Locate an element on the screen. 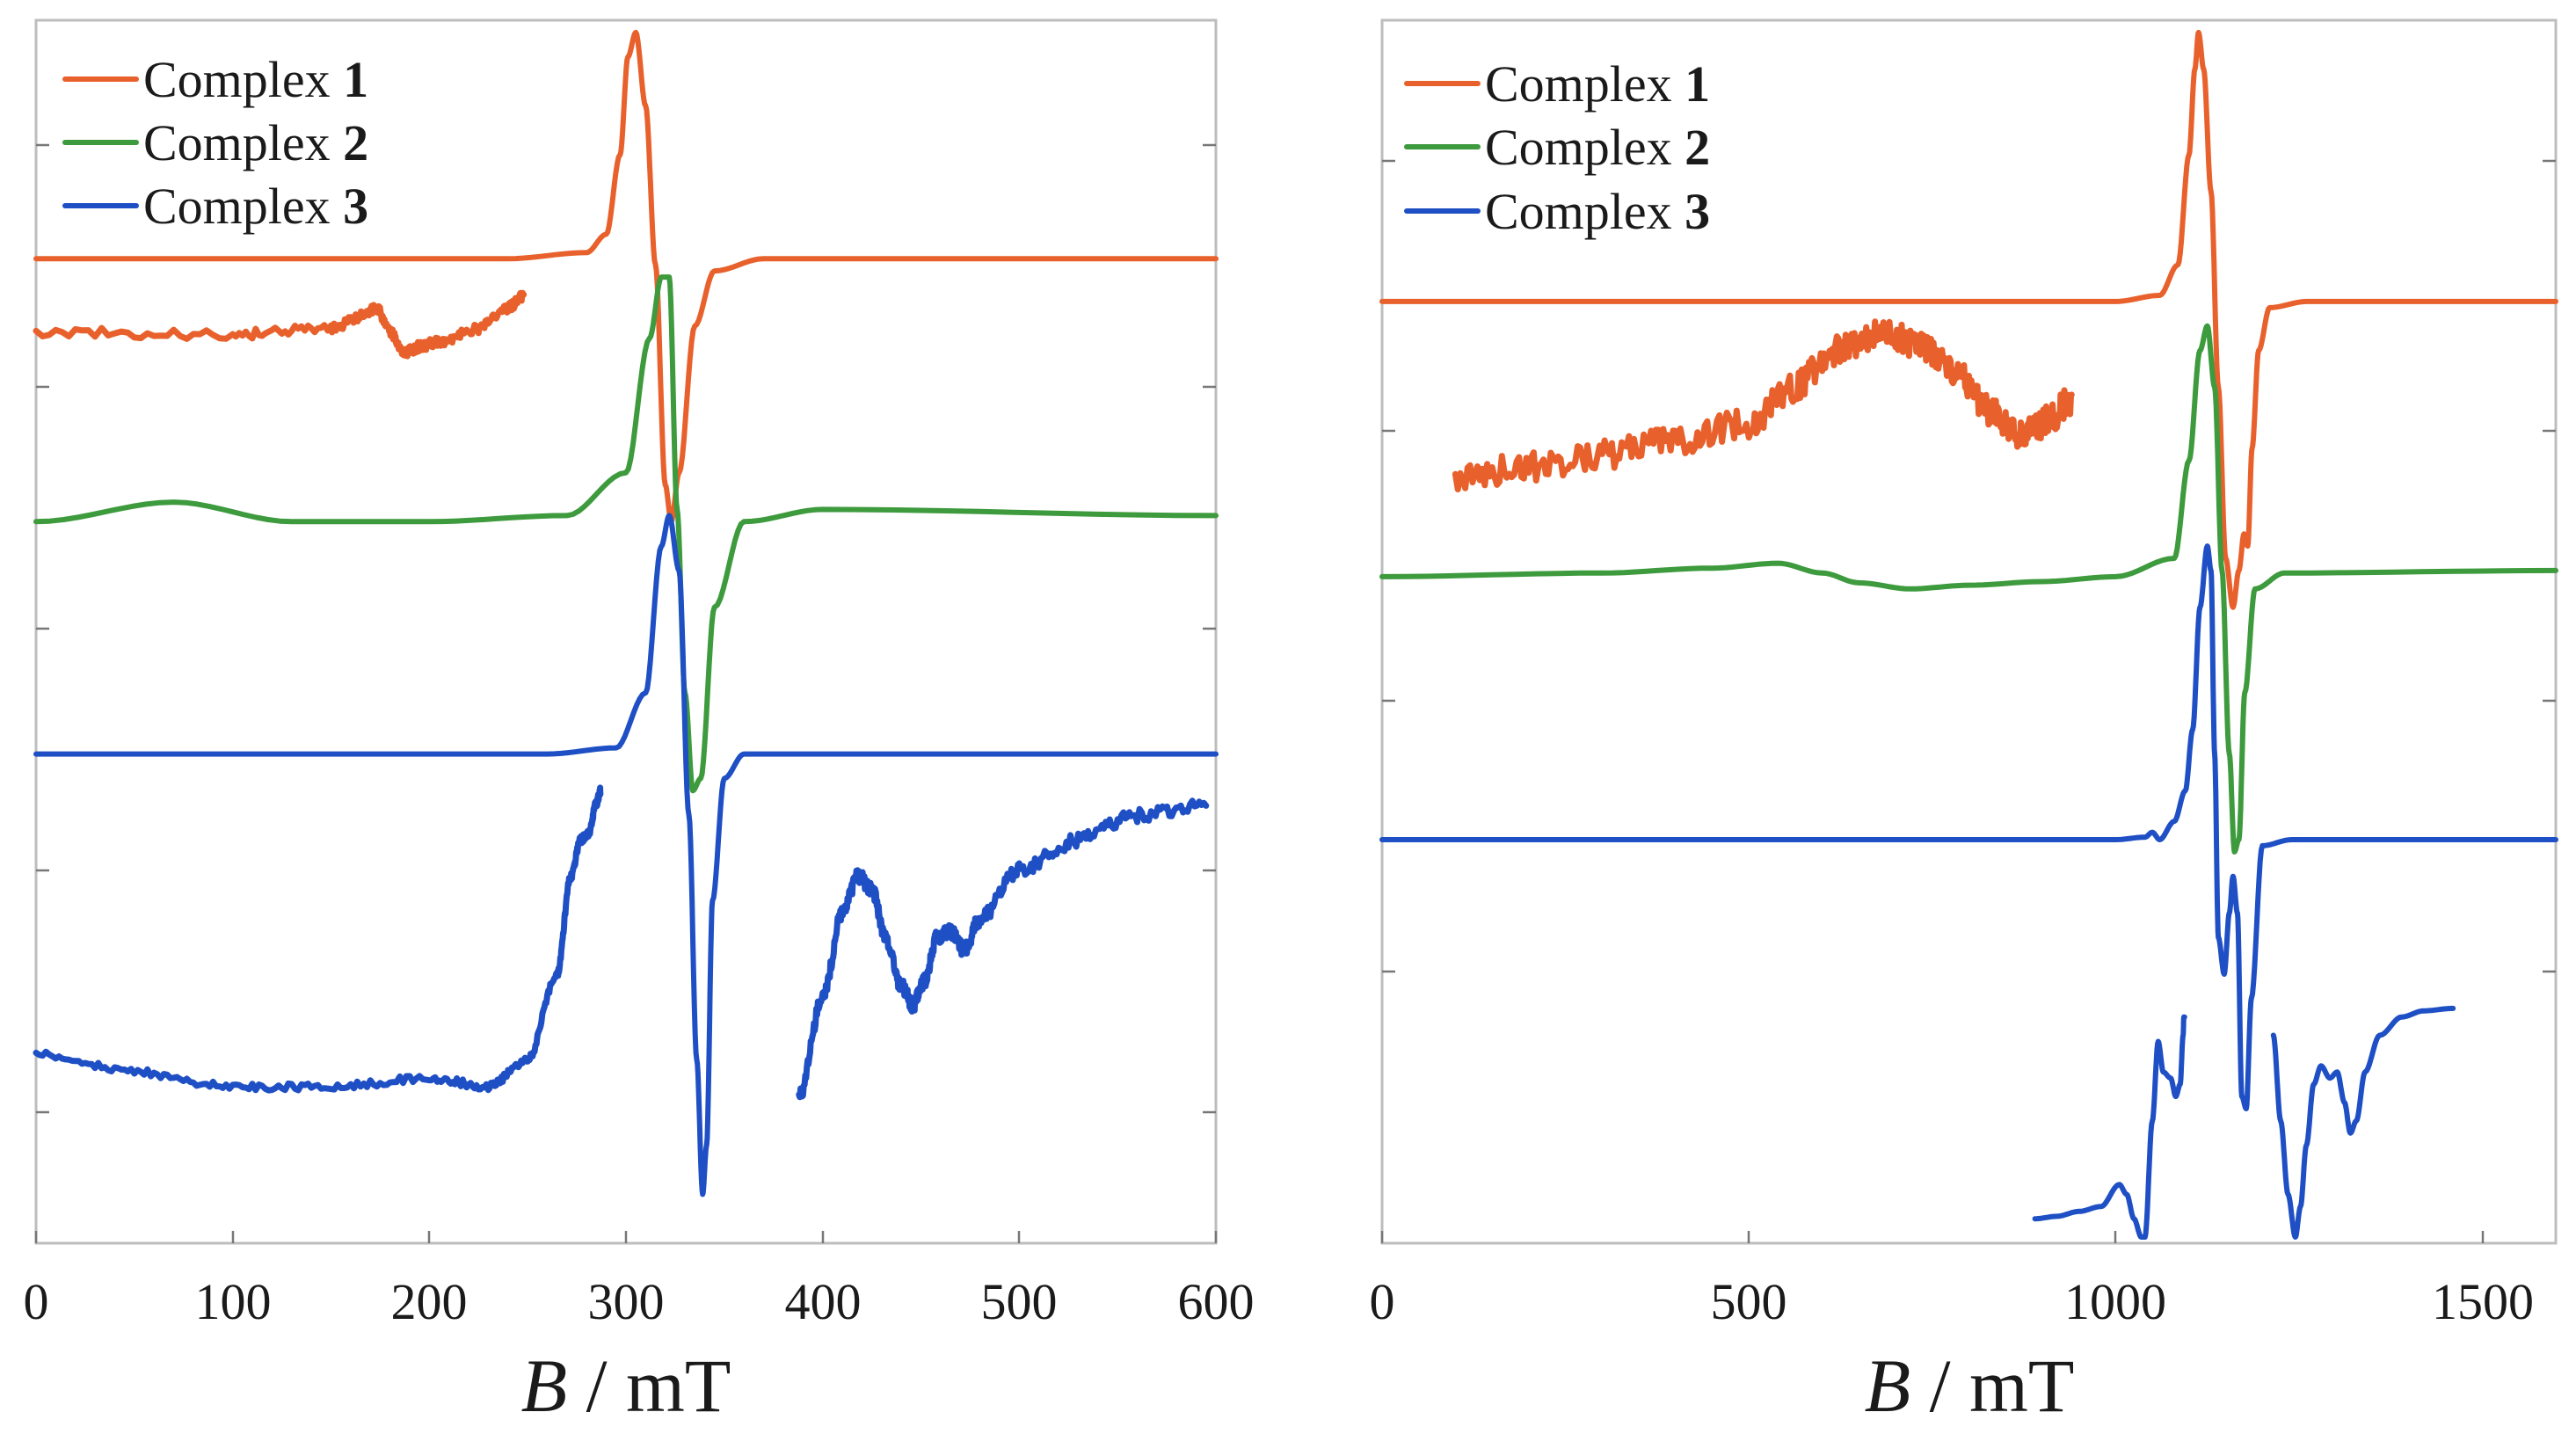 This screenshot has width=2576, height=1434. legend-left: Complex 1 Complex 2 Complex 3 is located at coordinates (215, 143).